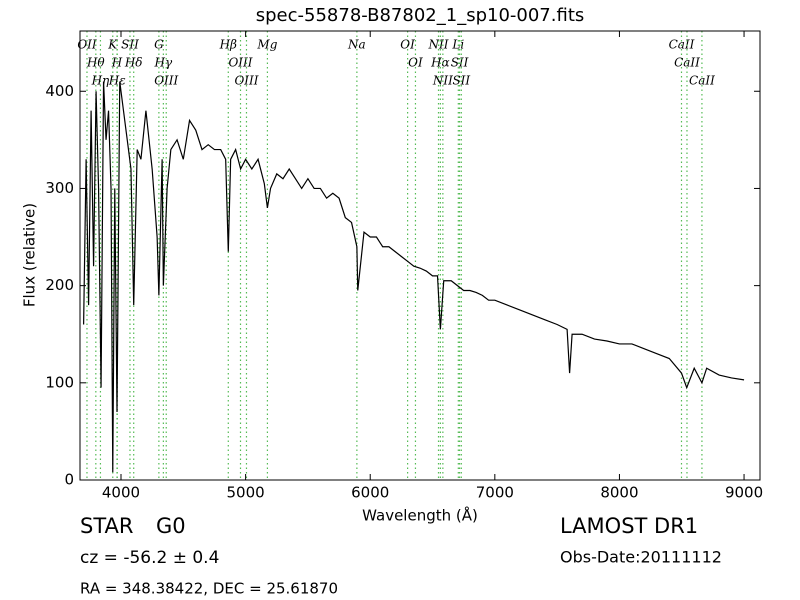 Image resolution: width=800 pixels, height=600 pixels. I want to click on y-axis-label: Flux (relative), so click(30, 255).